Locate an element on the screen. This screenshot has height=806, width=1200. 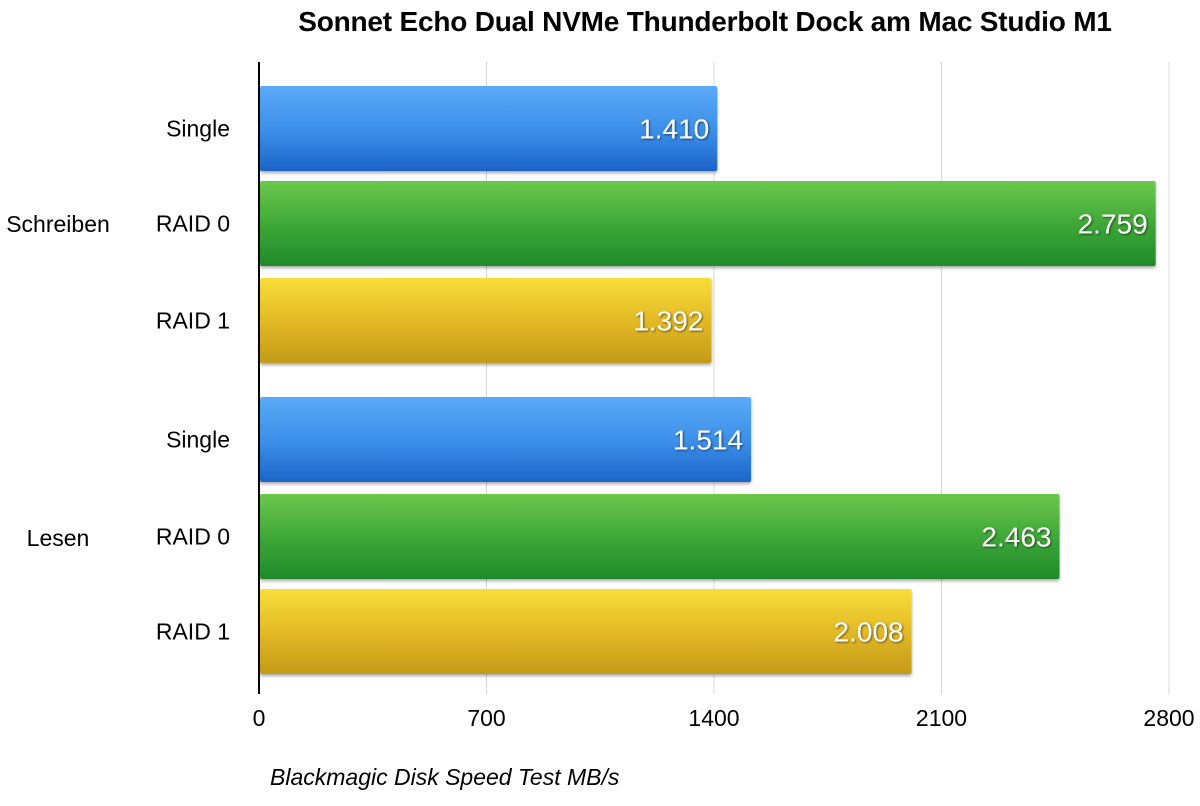
x-axis-label: Blackmagic Disk Speed Test MB/s is located at coordinates (445, 777).